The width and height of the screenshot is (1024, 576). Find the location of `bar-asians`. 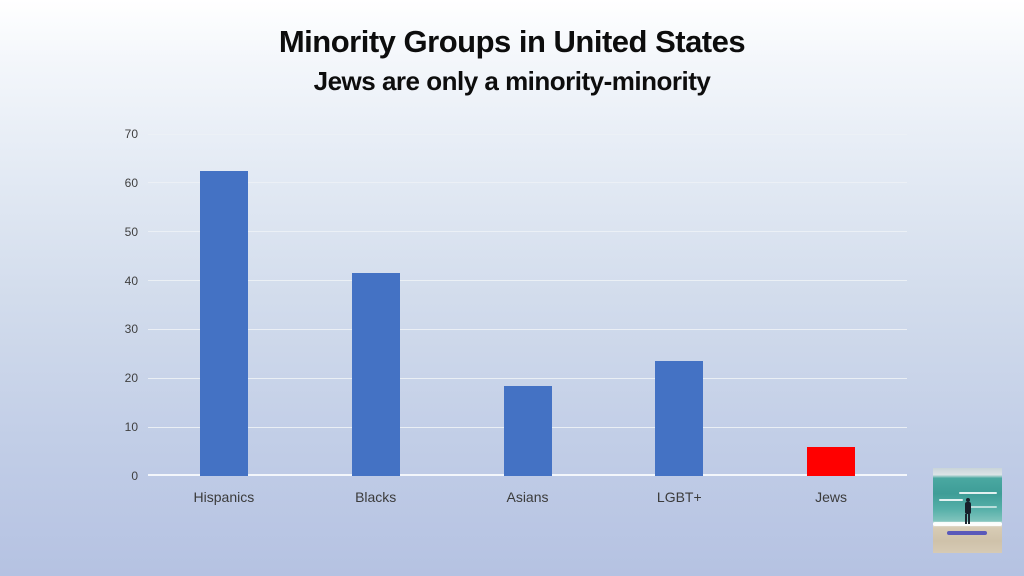

bar-asians is located at coordinates (527, 430).